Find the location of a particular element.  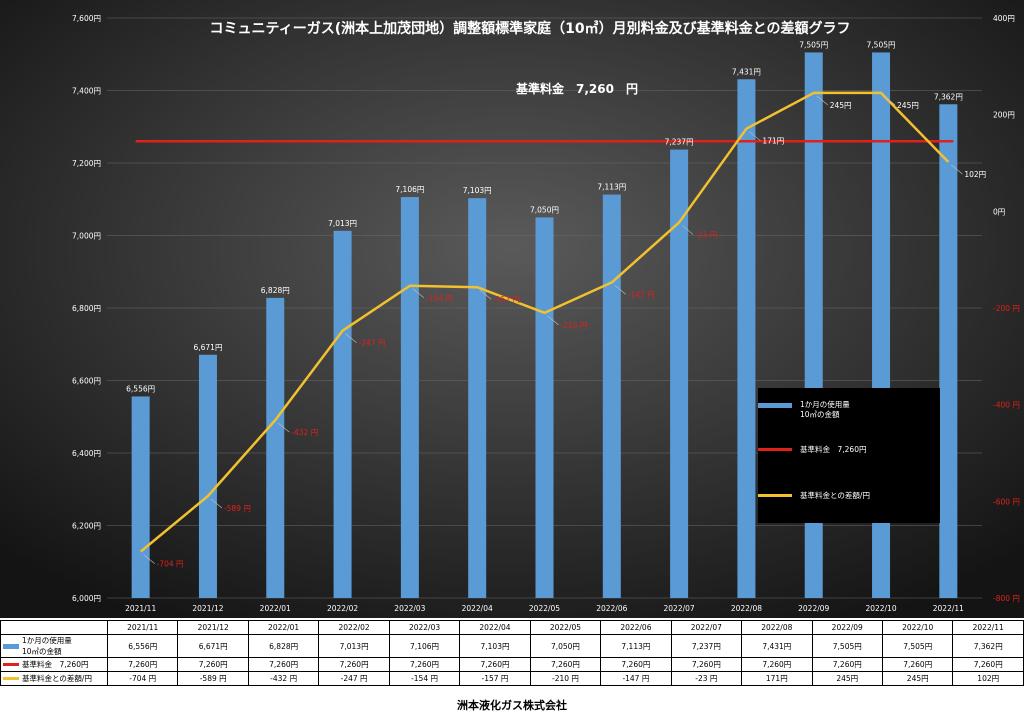

table-header-cell: 2022/11 is located at coordinates (988, 627).